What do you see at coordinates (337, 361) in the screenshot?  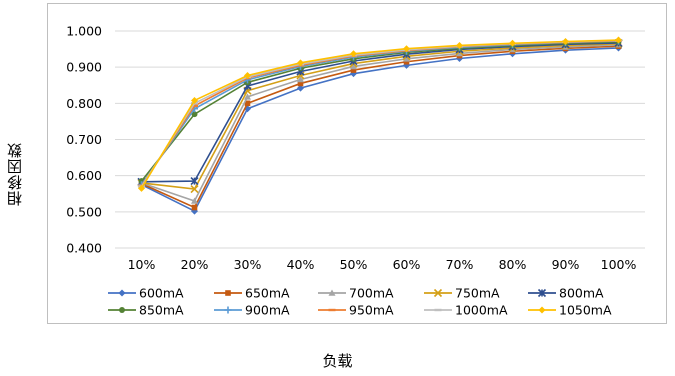 I see `x-axis-label: 负载` at bounding box center [337, 361].